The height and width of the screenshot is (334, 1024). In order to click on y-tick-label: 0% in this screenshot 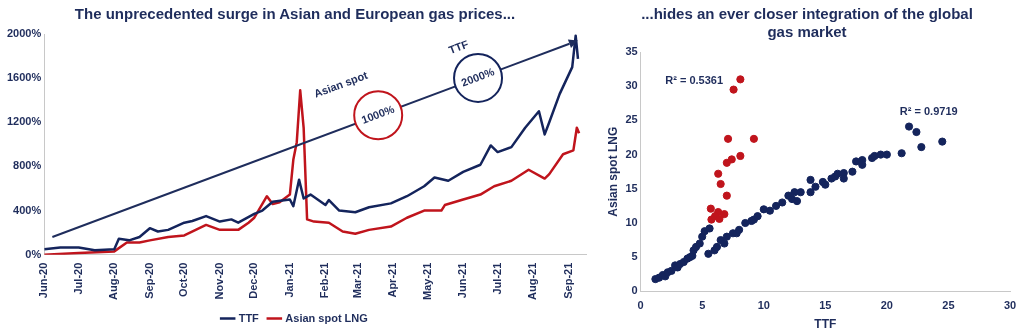, I will do `click(33, 253)`.